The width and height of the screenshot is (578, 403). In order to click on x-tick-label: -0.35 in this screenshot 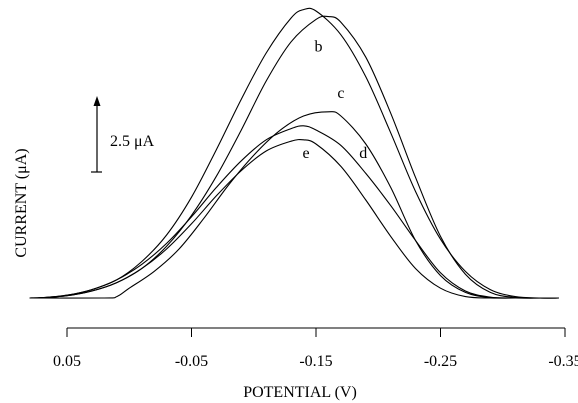, I will do `click(563, 361)`.